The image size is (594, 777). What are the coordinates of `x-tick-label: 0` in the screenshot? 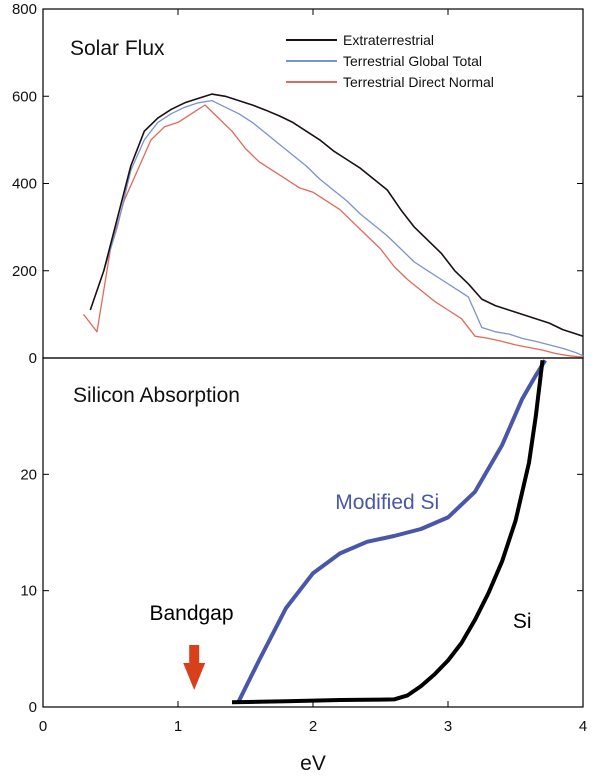 It's located at (43, 726).